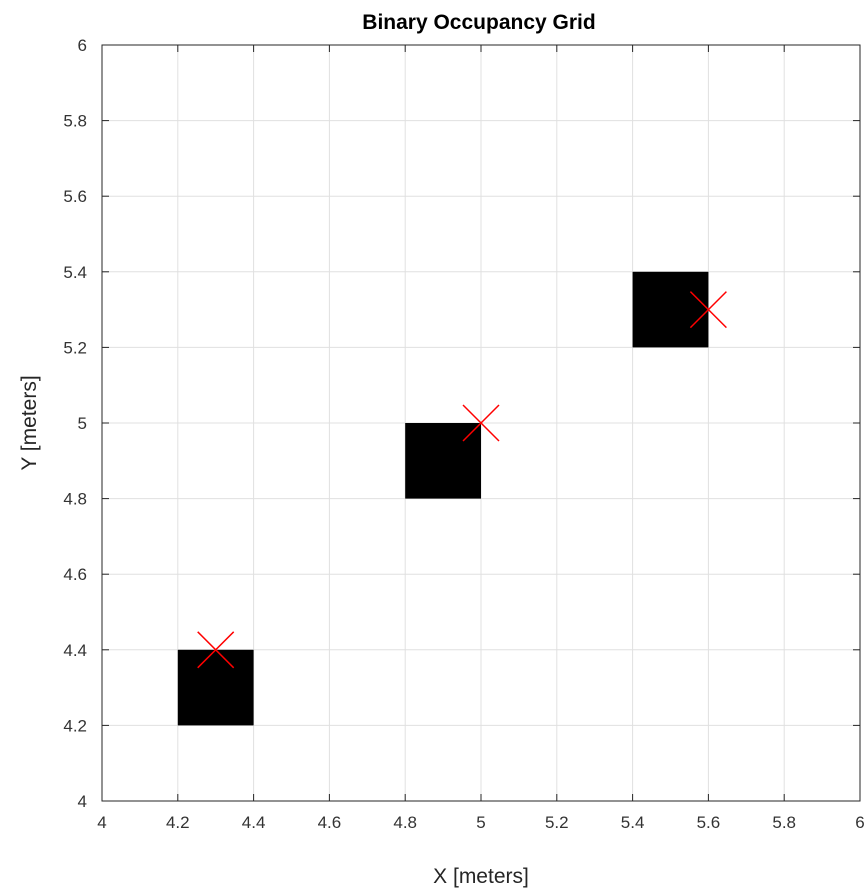  I want to click on x-tick-label: 4.8, so click(405, 822).